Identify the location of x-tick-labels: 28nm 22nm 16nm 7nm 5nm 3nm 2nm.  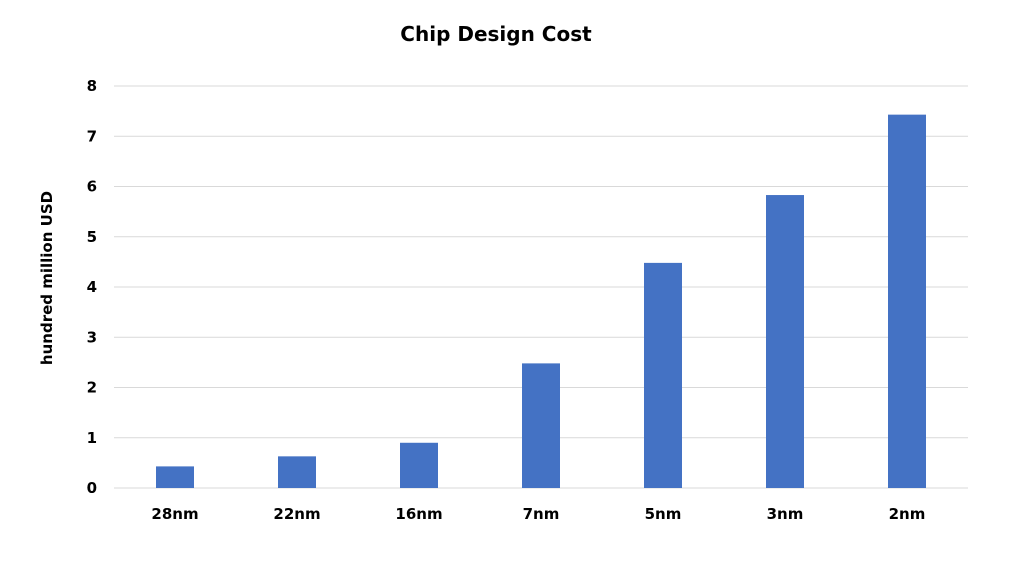
(538, 514).